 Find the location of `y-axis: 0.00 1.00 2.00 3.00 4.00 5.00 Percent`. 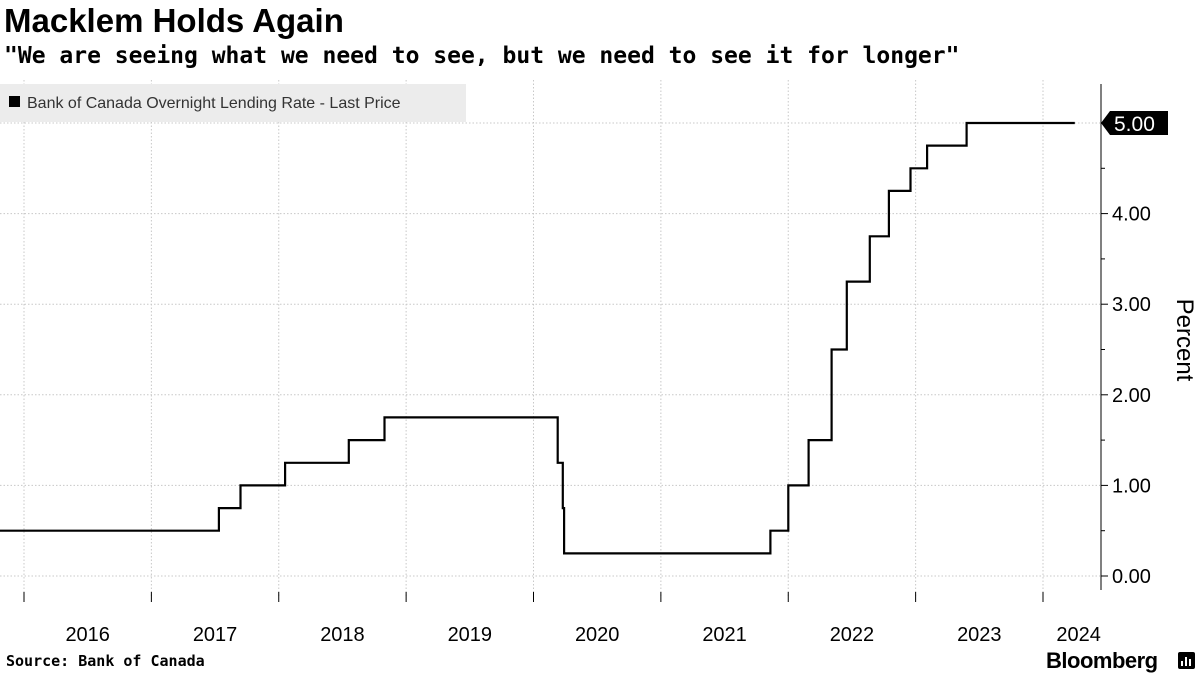

y-axis: 0.00 1.00 2.00 3.00 4.00 5.00 Percent is located at coordinates (1149, 337).